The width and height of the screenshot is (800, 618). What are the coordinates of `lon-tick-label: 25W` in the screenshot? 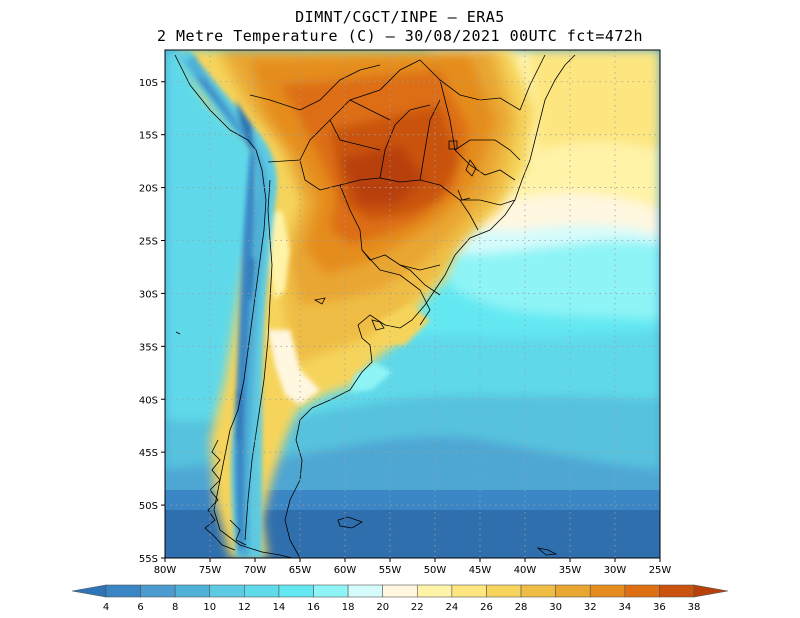 It's located at (660, 570).